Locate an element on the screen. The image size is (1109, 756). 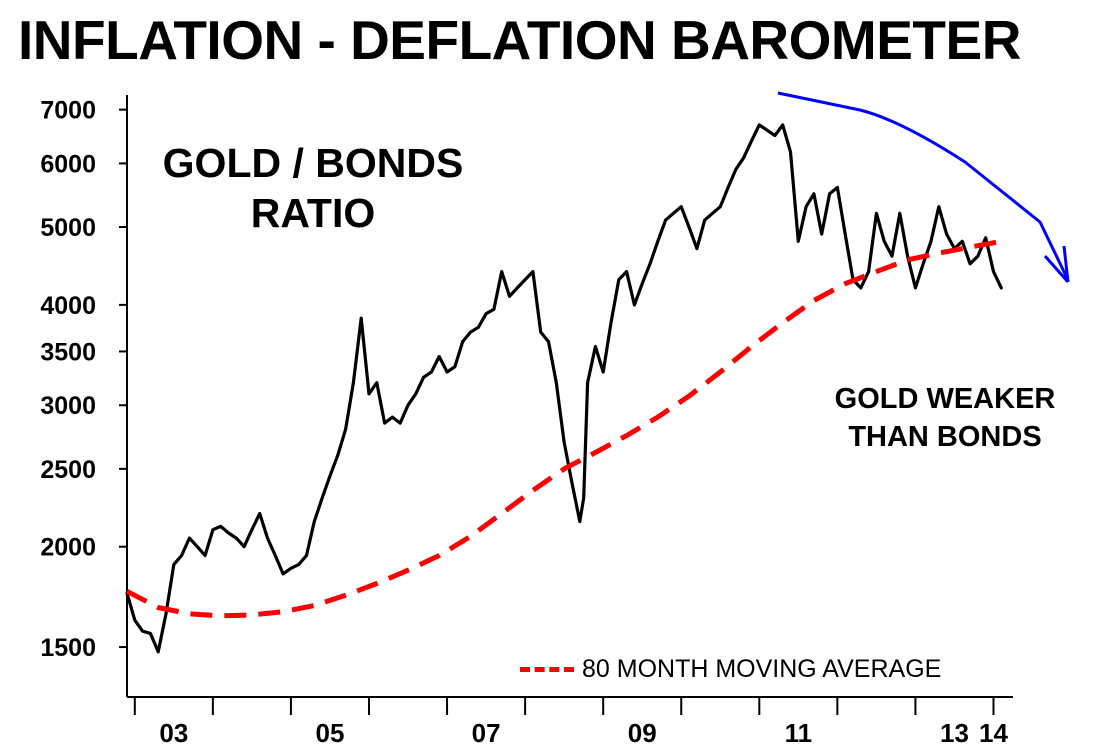
weakness-annotation: GOLD WEAKER THAN BONDS is located at coordinates (945, 418).